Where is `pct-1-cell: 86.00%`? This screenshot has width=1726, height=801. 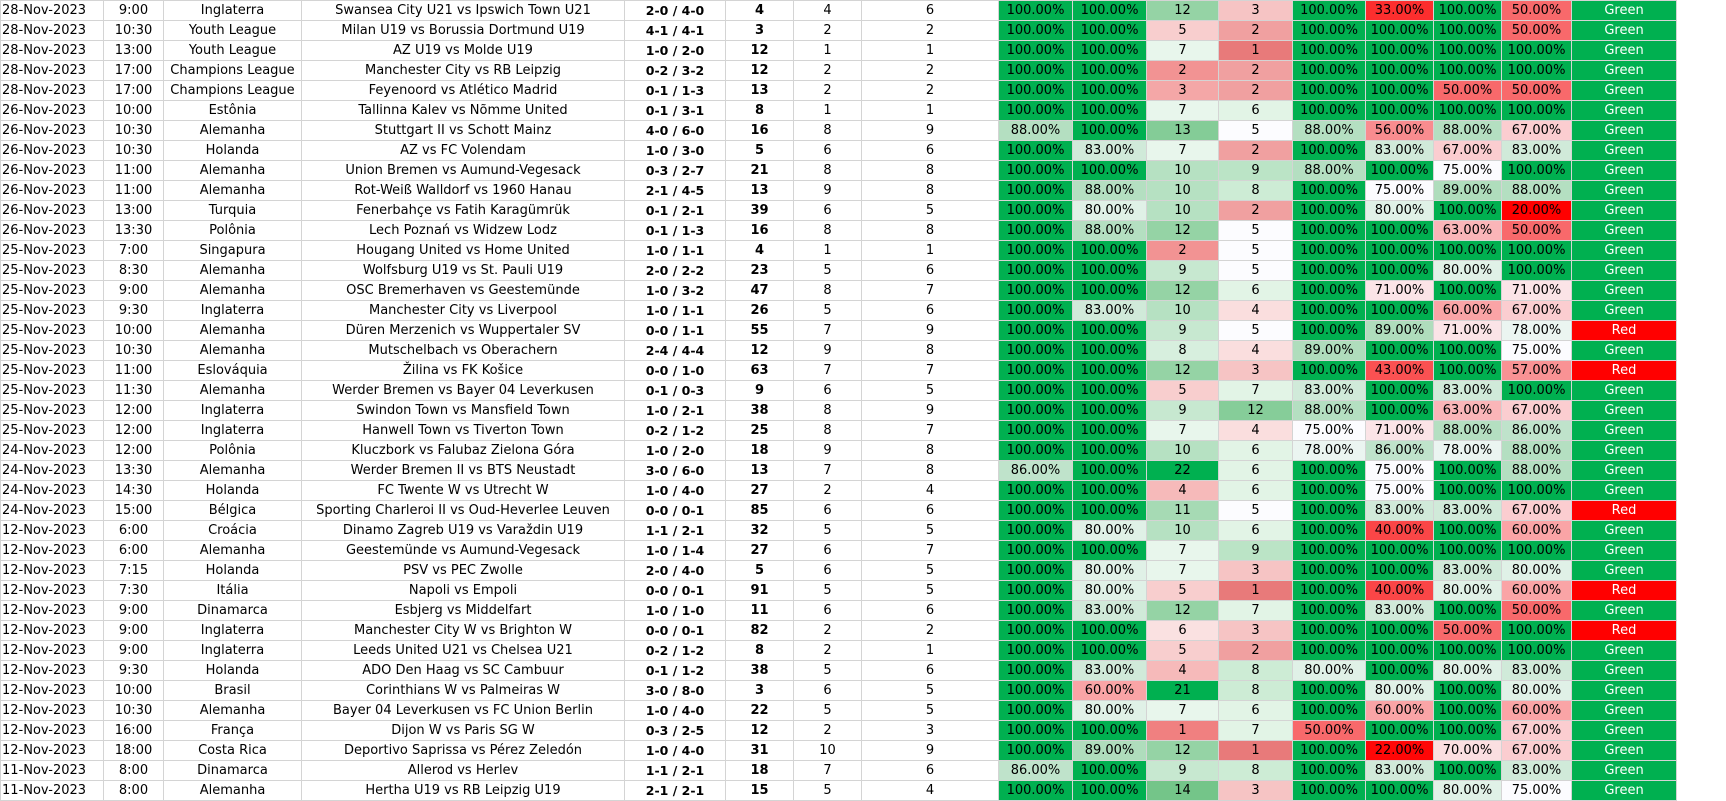 pct-1-cell: 86.00% is located at coordinates (1035, 770).